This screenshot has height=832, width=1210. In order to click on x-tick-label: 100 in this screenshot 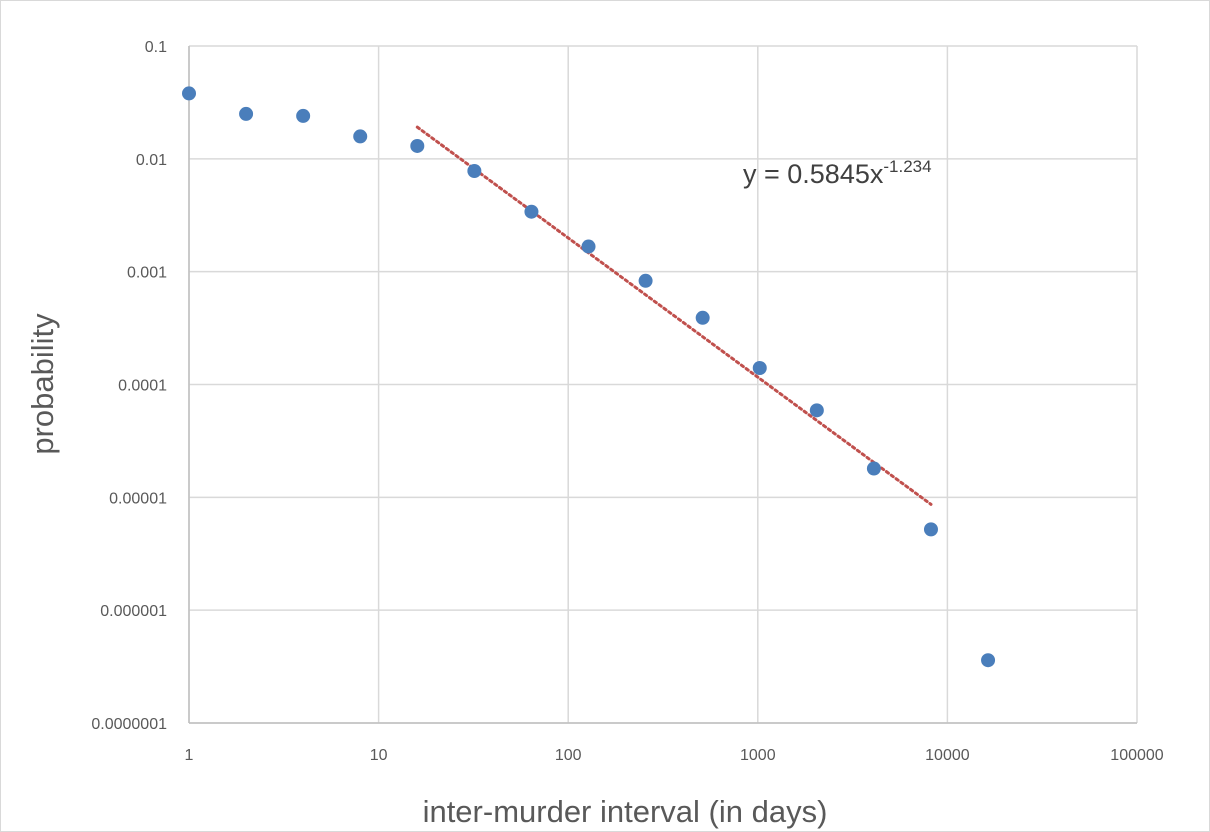, I will do `click(568, 755)`.